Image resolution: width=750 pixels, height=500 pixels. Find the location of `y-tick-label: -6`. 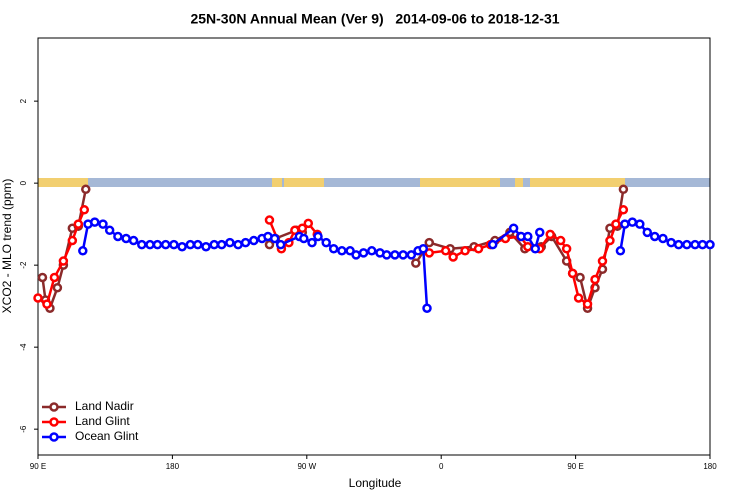

y-tick-label: -6 is located at coordinates (23, 429).